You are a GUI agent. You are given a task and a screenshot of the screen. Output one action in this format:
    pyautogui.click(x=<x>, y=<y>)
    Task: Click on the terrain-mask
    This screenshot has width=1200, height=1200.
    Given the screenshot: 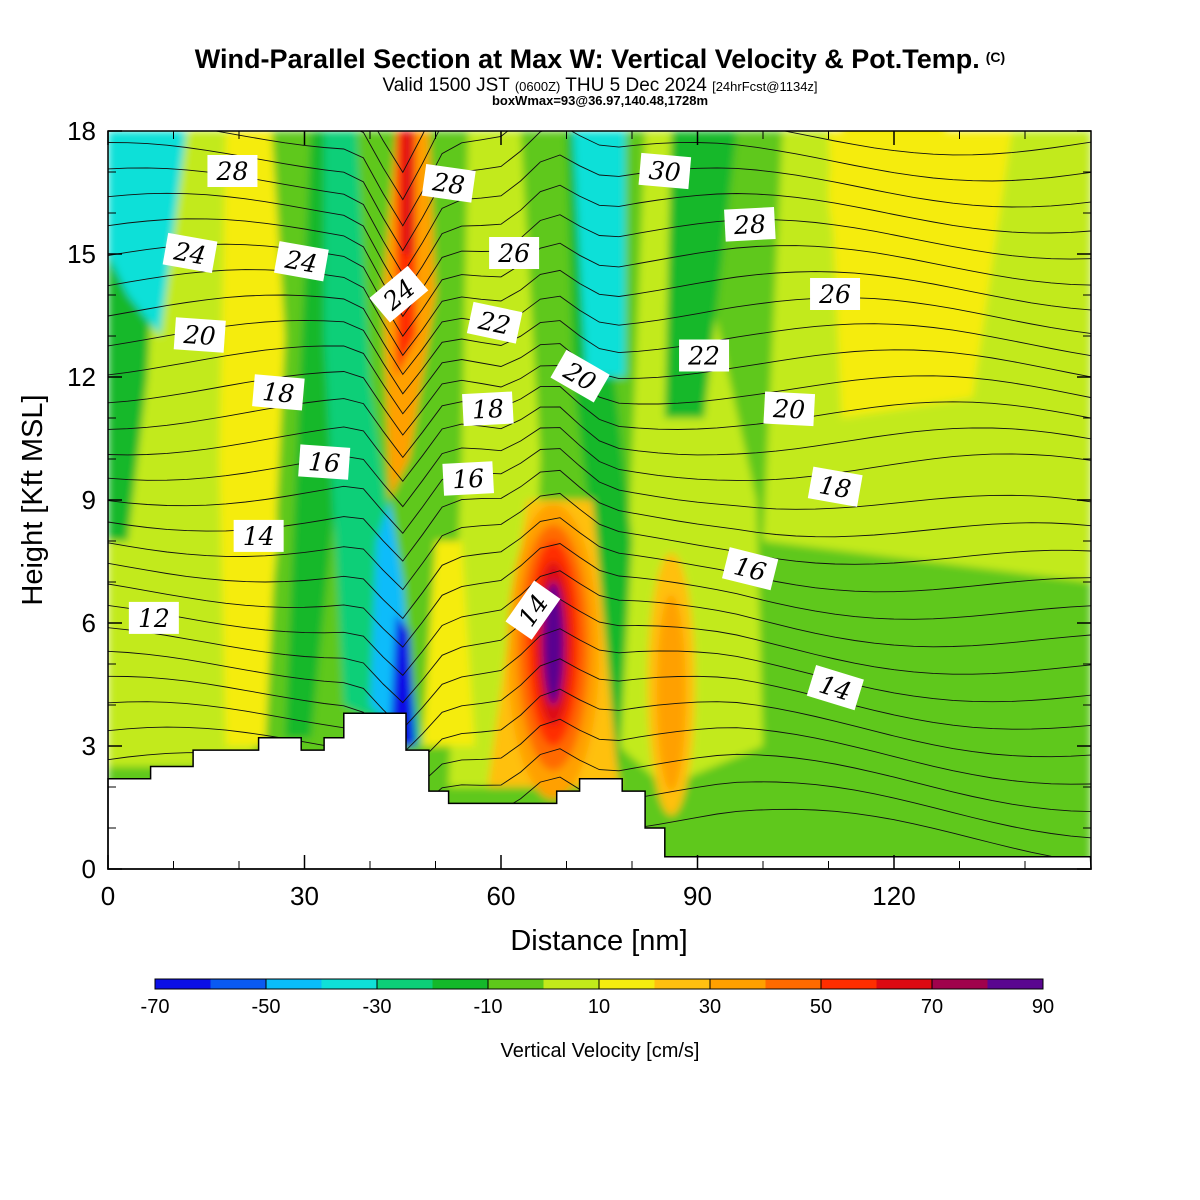 What is the action you would take?
    pyautogui.click(x=599, y=791)
    